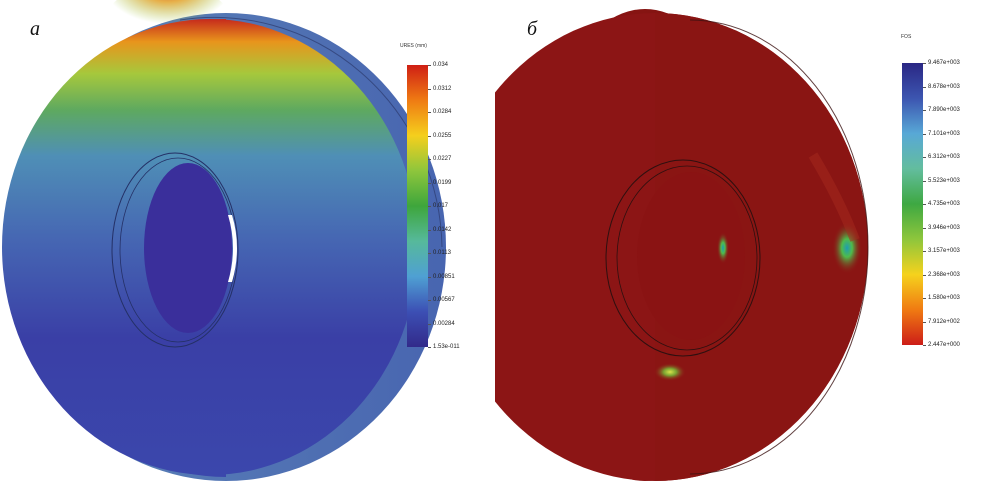 This screenshot has height=481, width=984. I want to click on colorbar-tick-label: 2.368e+003, so click(944, 274).